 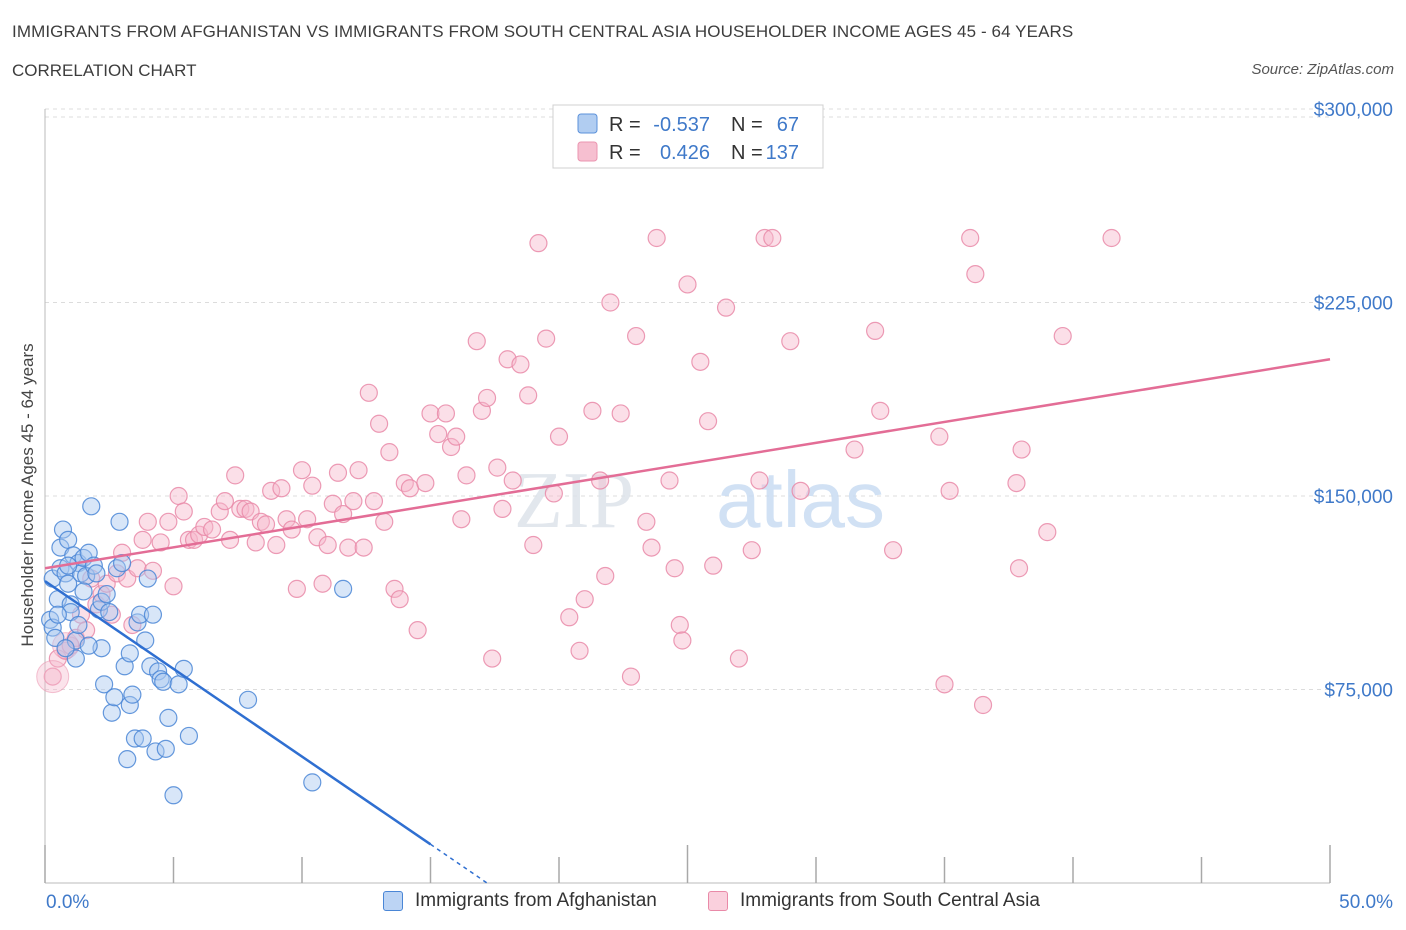 I want to click on legend-item-south-central-asia: Immigrants from South Central Asia, so click(x=874, y=901).